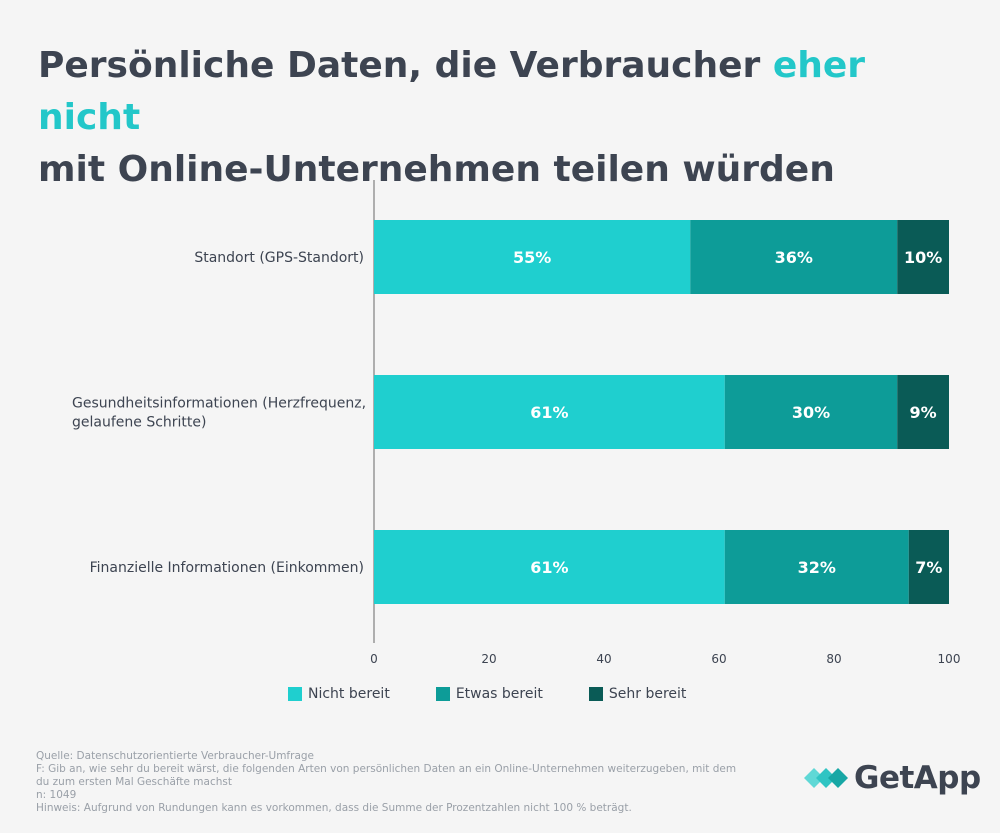 Image resolution: width=1000 pixels, height=833 pixels. Describe the element at coordinates (647, 694) in the screenshot. I see `legend-label-sehr-bereit: Sehr bereit` at that location.